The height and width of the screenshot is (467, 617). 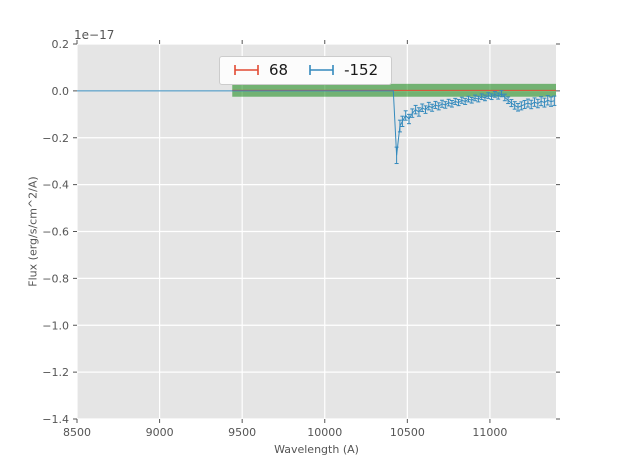 I want to click on x-tick-label: 10000, so click(x=324, y=432).